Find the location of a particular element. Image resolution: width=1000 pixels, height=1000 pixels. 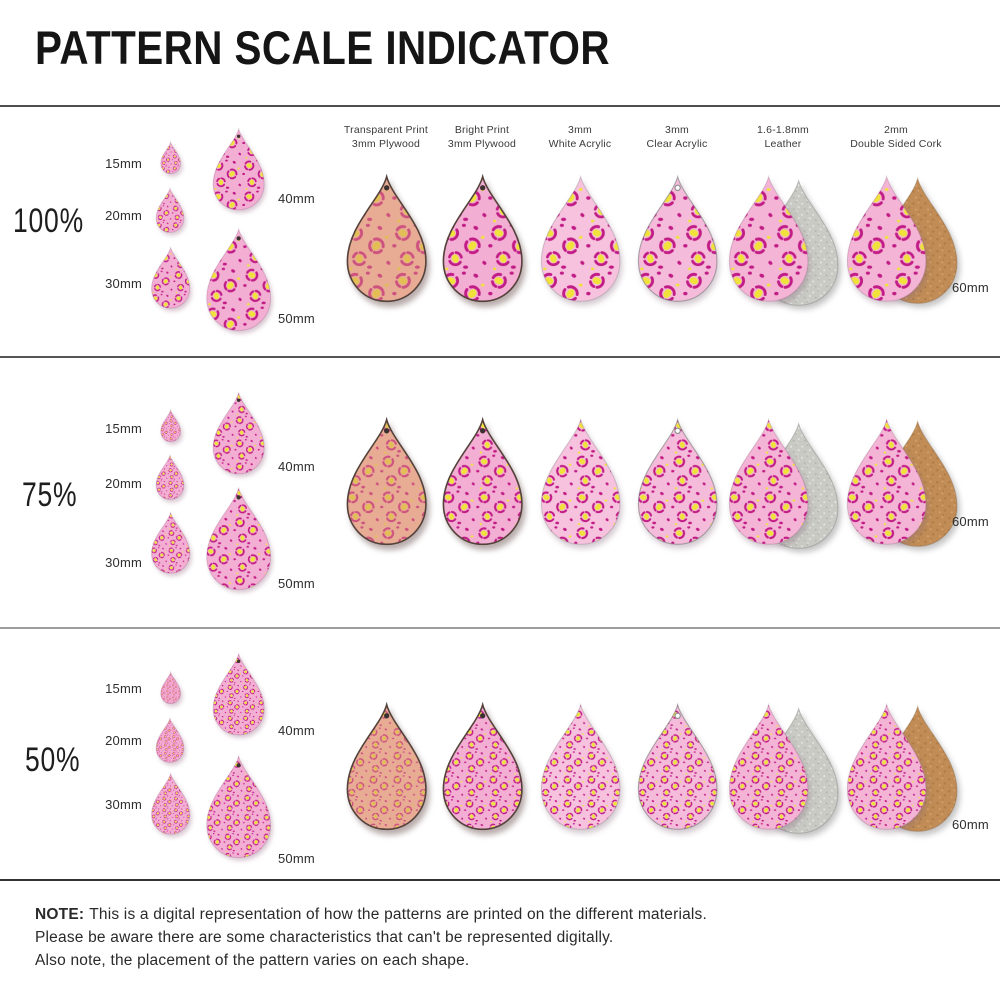

material-header-white-acrylic: 3mm White Acrylic is located at coordinates (580, 138).